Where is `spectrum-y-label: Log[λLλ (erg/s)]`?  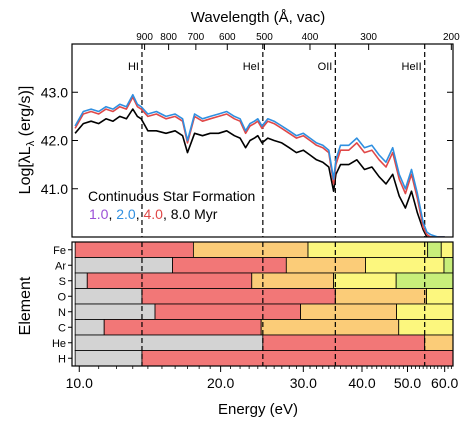 spectrum-y-label: Log[λLλ (erg/s)] is located at coordinates (27, 140).